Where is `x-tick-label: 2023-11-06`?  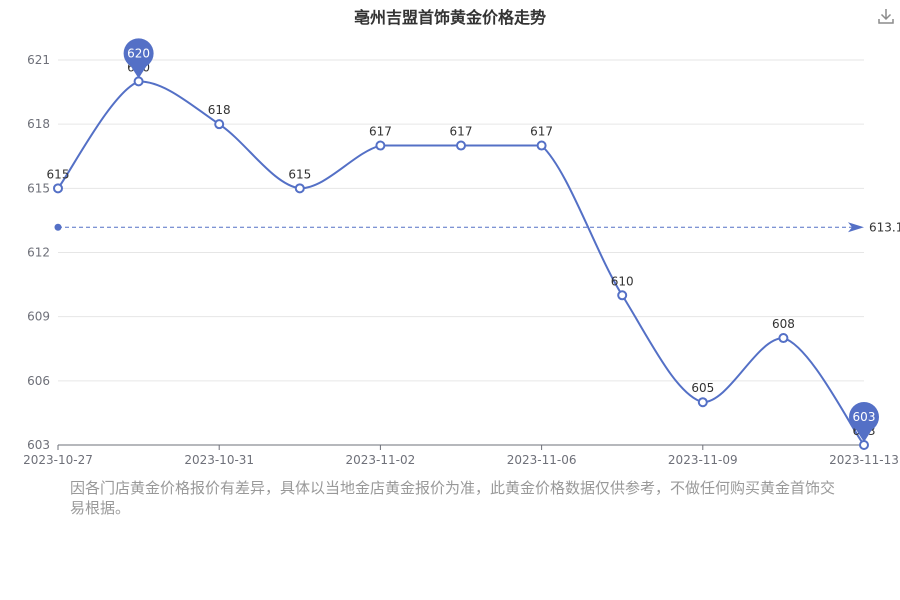 x-tick-label: 2023-11-06 is located at coordinates (542, 460).